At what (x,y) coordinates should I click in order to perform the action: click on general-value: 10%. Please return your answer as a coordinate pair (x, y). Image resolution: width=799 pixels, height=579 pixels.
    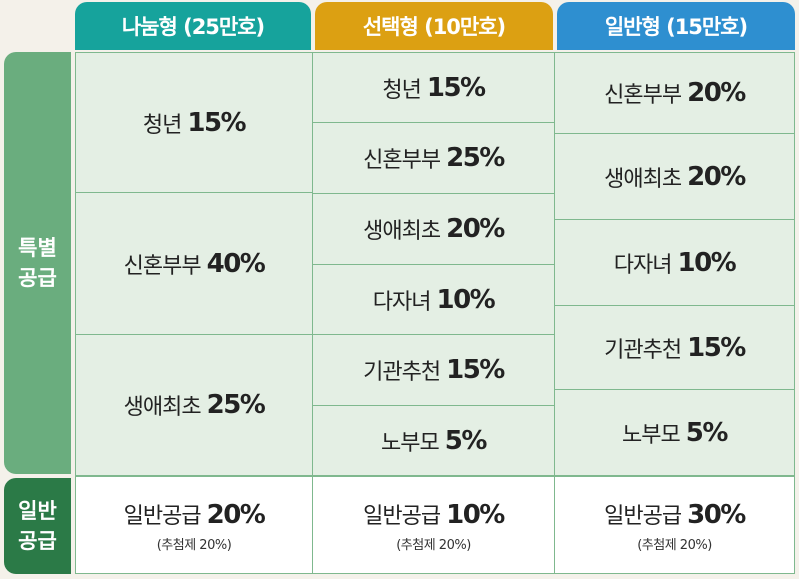
    Looking at the image, I should click on (475, 514).